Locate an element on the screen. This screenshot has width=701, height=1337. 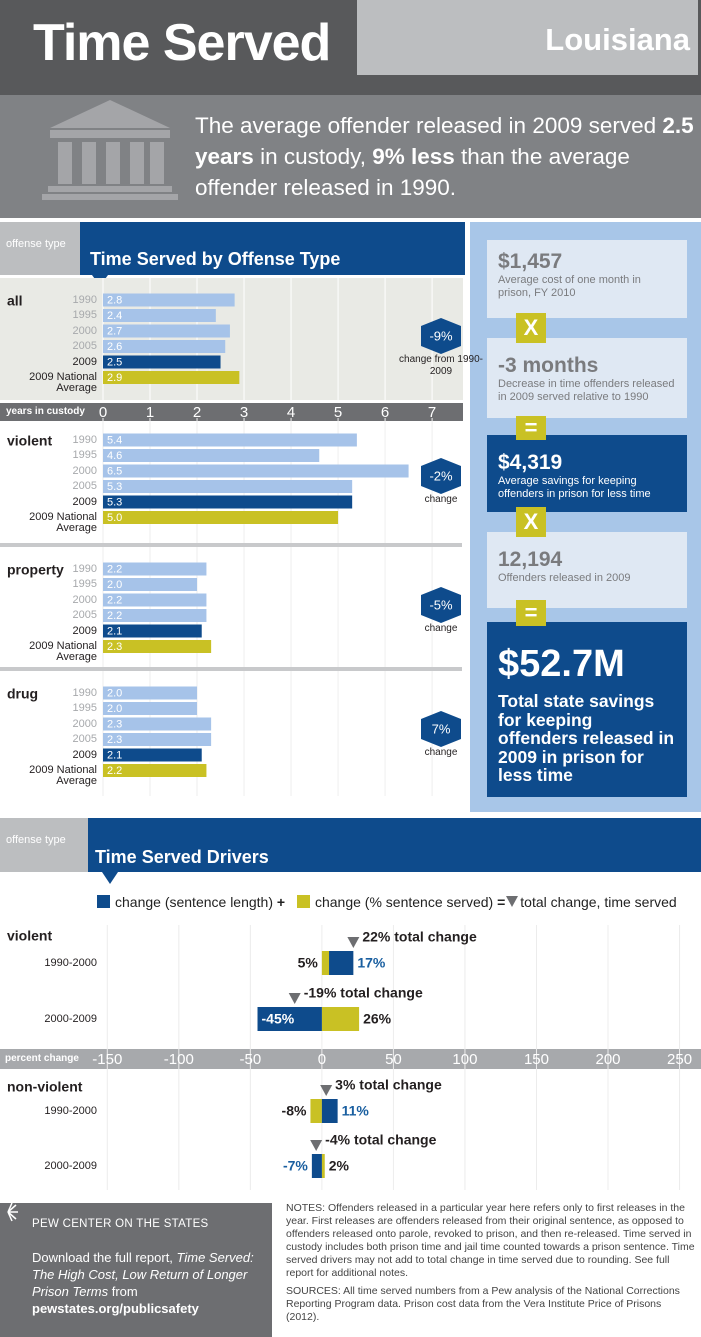
value-label: 11% is located at coordinates (356, 1111).